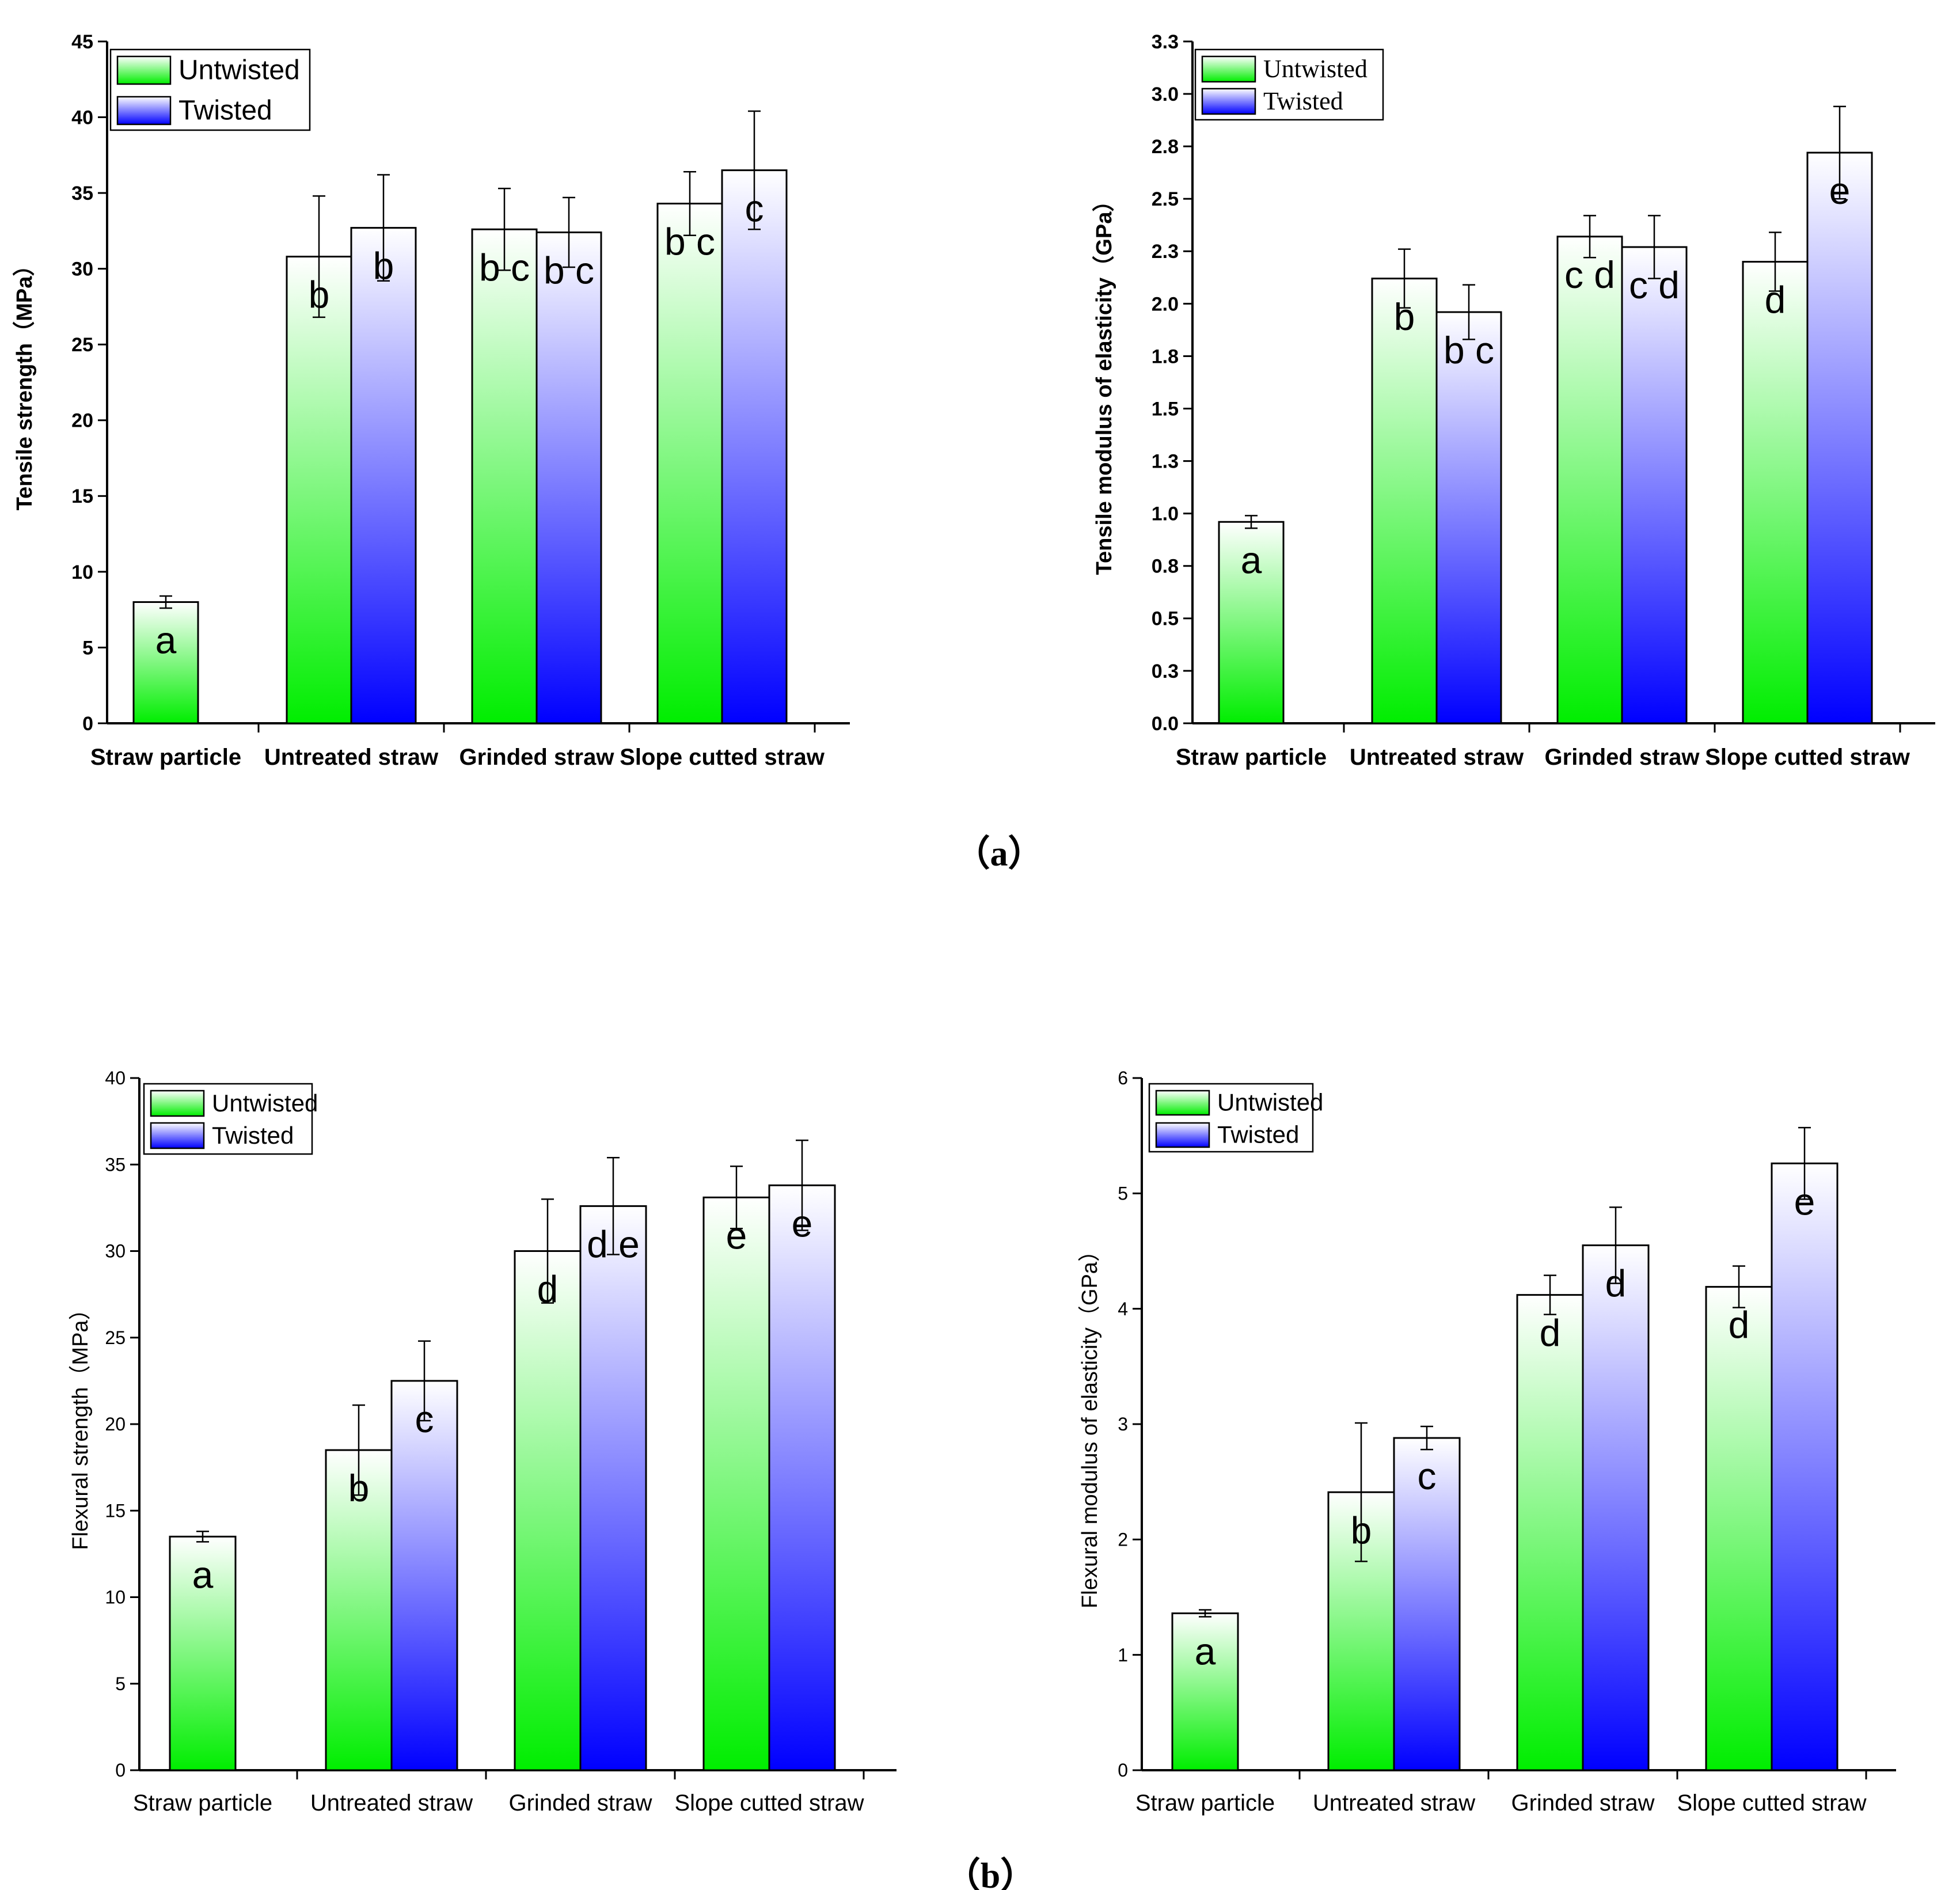 The image size is (1960, 1890). What do you see at coordinates (1165, 147) in the screenshot?
I see `y-tick-label: 2.8` at bounding box center [1165, 147].